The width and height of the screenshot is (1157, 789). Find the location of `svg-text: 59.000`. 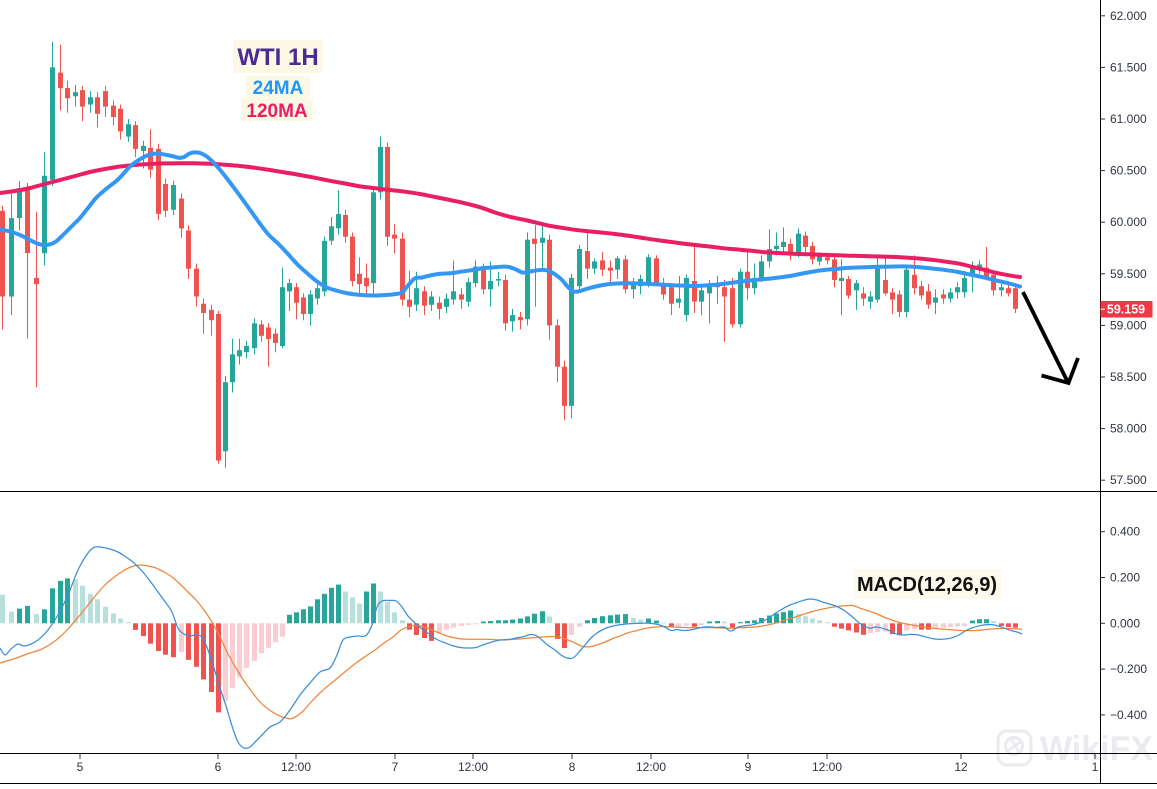

svg-text: 59.000 is located at coordinates (1128, 325).